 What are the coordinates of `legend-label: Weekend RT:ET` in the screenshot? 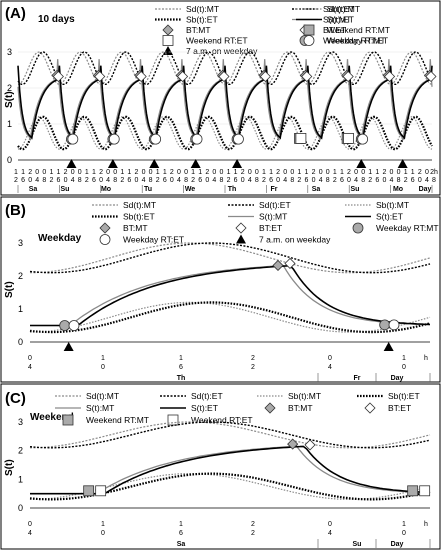 It's located at (217, 41).